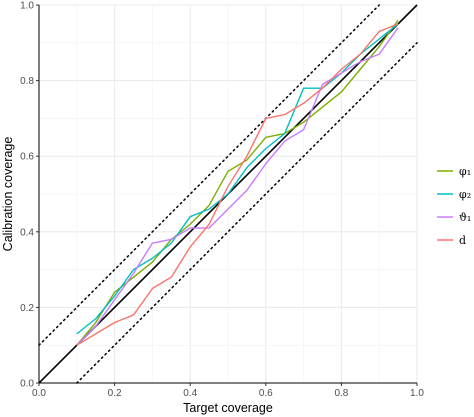 This screenshot has width=474, height=417. What do you see at coordinates (115, 393) in the screenshot?
I see `x-tick-label: 0.2` at bounding box center [115, 393].